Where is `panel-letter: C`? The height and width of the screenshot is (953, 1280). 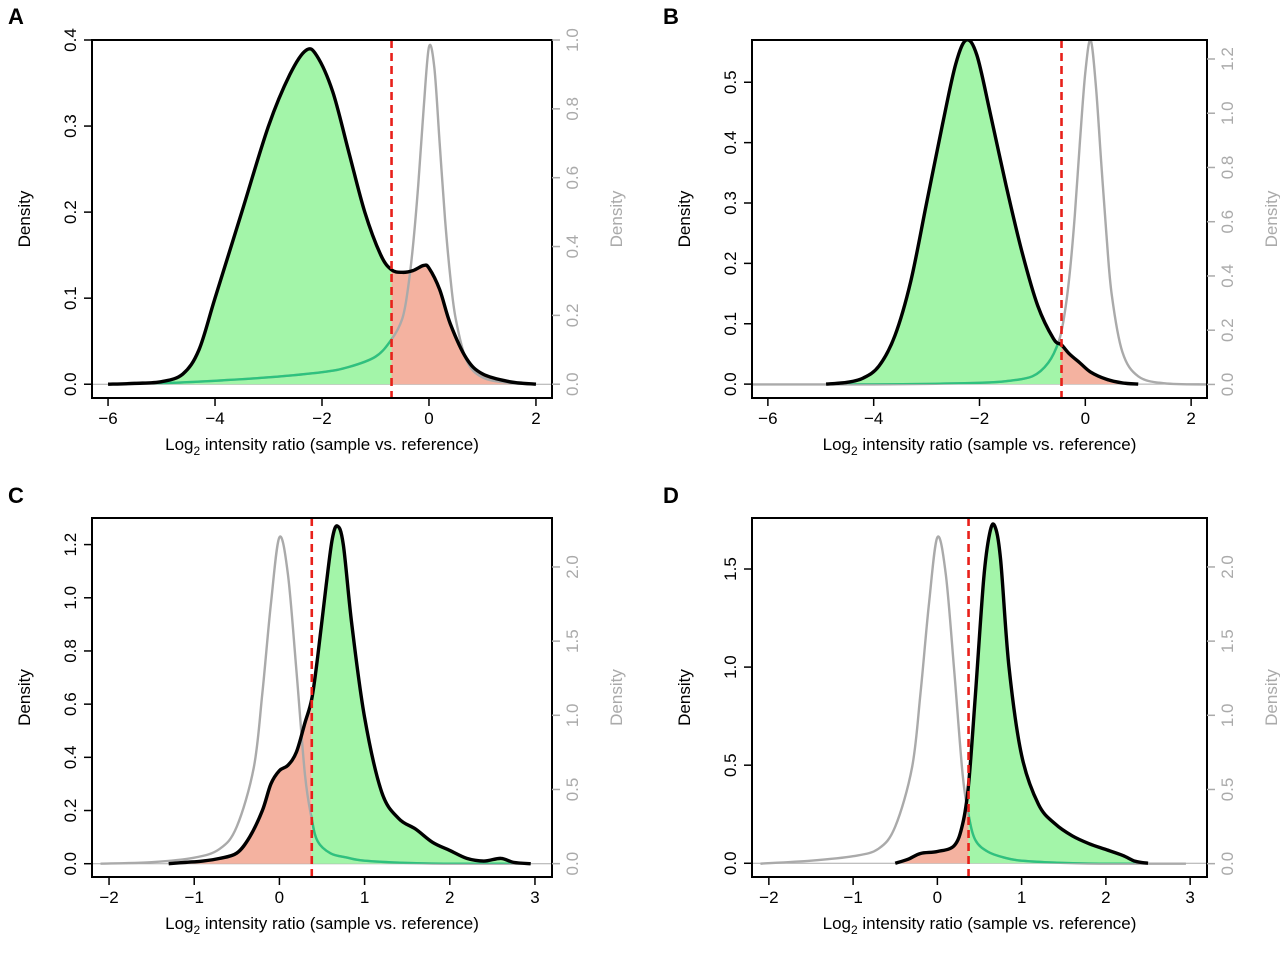 panel-letter: C is located at coordinates (16, 495).